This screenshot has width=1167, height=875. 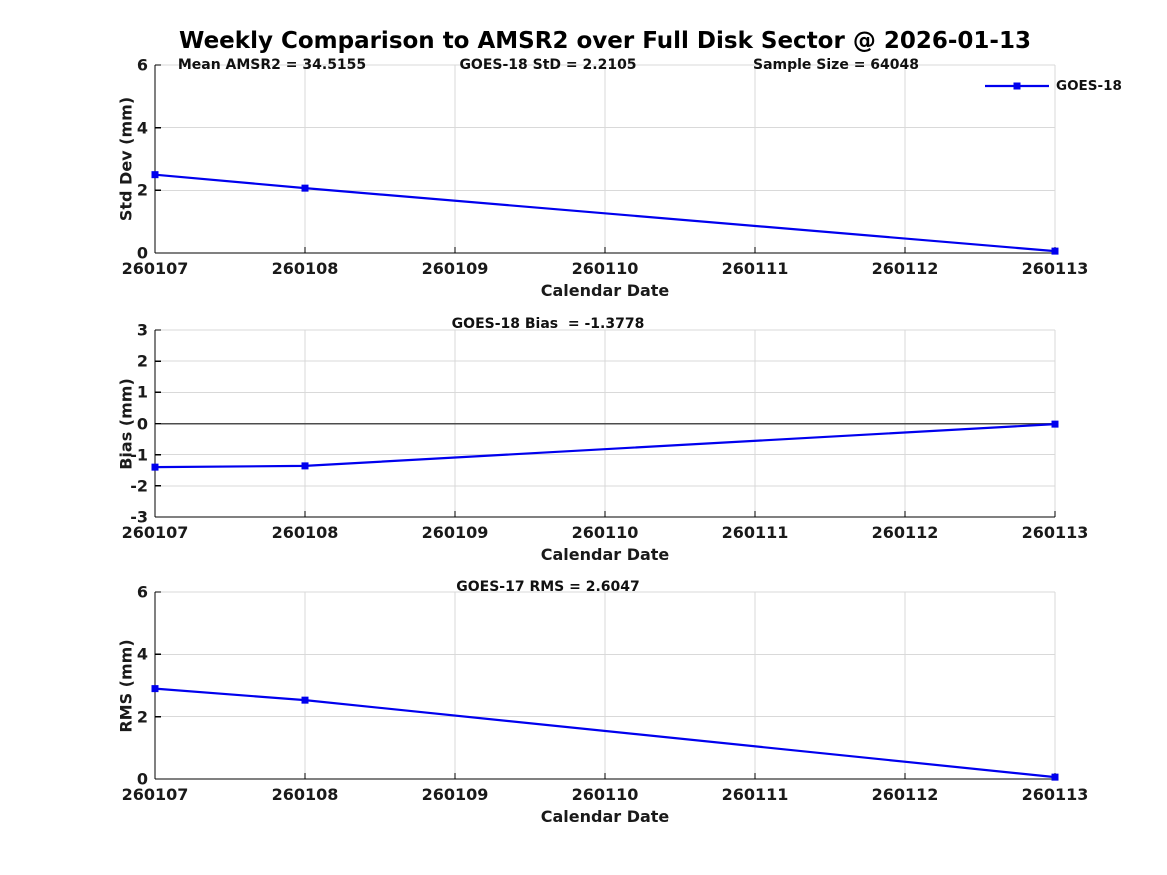 I want to click on annotation-text: GOES-17 RMS = 2.6047, so click(x=548, y=587).